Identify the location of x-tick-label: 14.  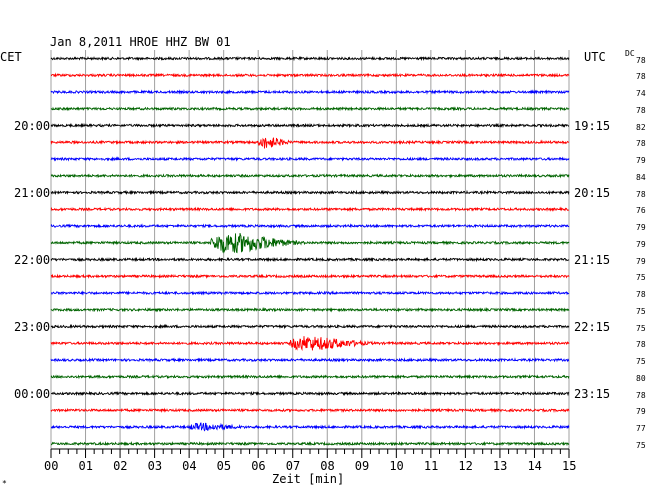
(534, 466).